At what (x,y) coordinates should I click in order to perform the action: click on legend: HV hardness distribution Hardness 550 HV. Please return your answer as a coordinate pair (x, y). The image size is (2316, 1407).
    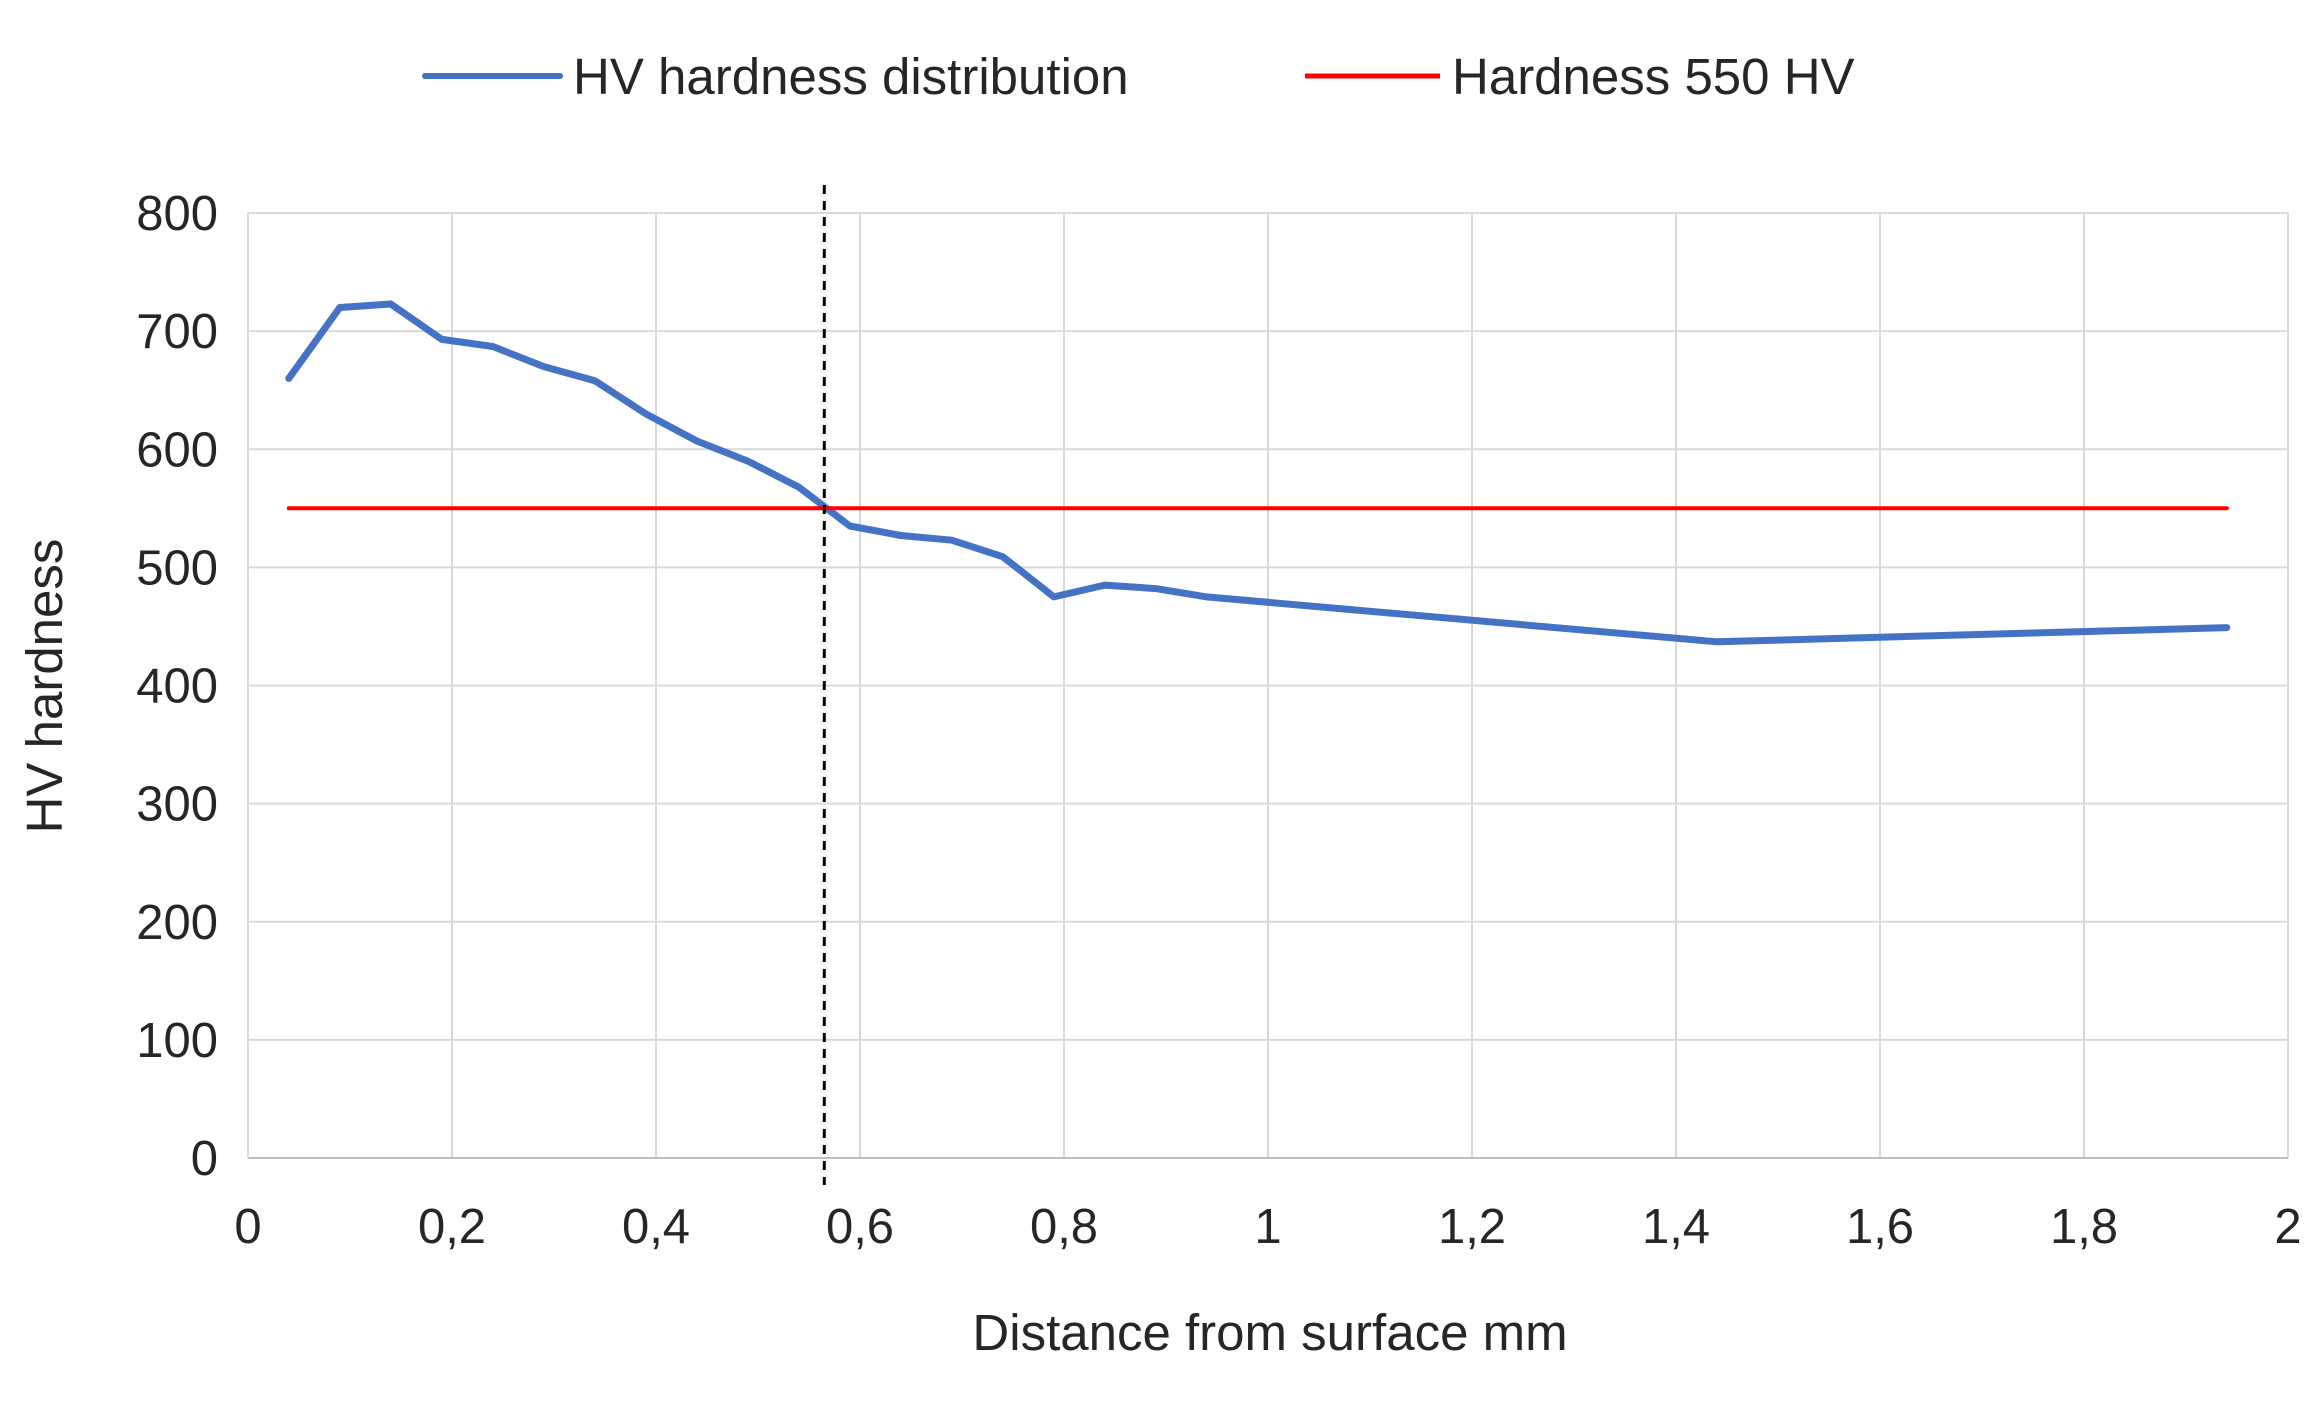
    Looking at the image, I should click on (1138, 76).